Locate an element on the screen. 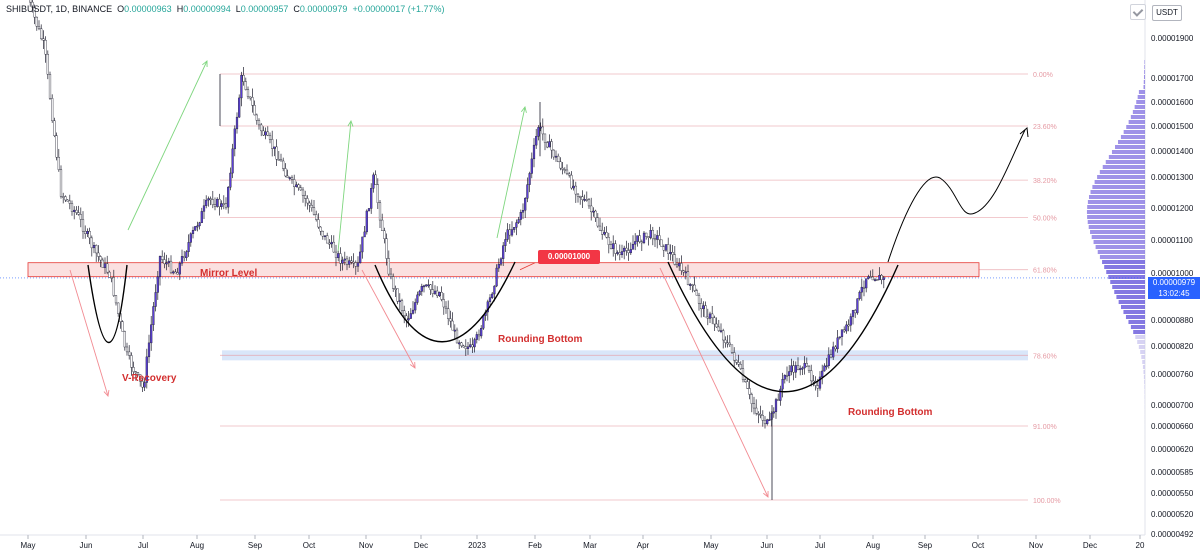  price-tick-label: 0.00001900 is located at coordinates (1172, 38).